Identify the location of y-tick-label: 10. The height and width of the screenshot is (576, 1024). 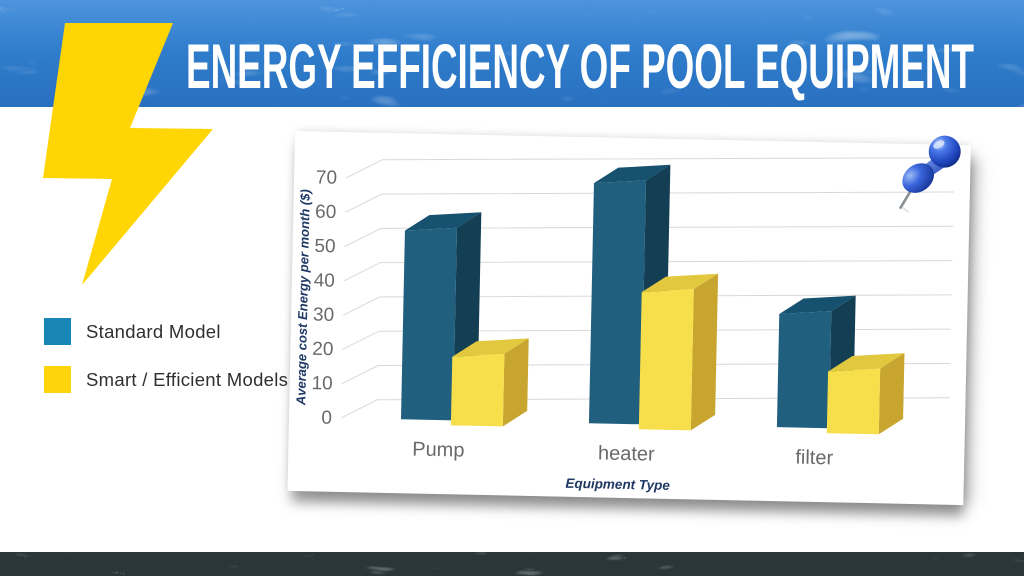
(322, 383).